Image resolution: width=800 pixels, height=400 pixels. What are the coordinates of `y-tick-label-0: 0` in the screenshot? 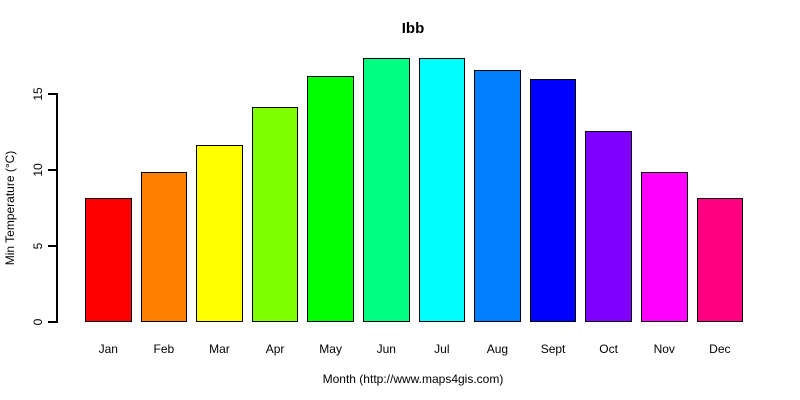 It's located at (38, 322).